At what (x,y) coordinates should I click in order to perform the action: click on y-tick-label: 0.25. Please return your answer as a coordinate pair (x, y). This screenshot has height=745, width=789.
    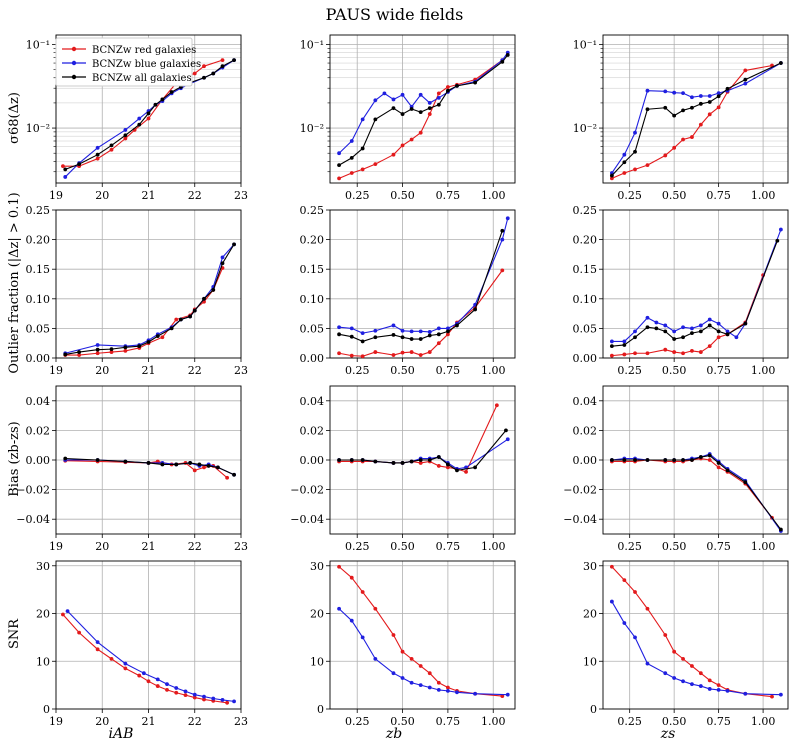
    Looking at the image, I should click on (585, 210).